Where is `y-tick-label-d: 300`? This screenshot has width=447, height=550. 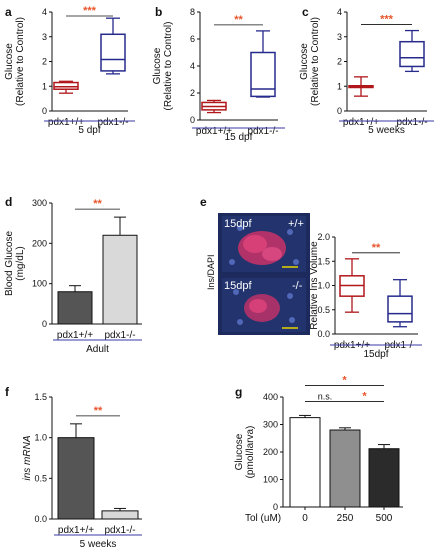
y-tick-label-d: 300 is located at coordinates (39, 203).